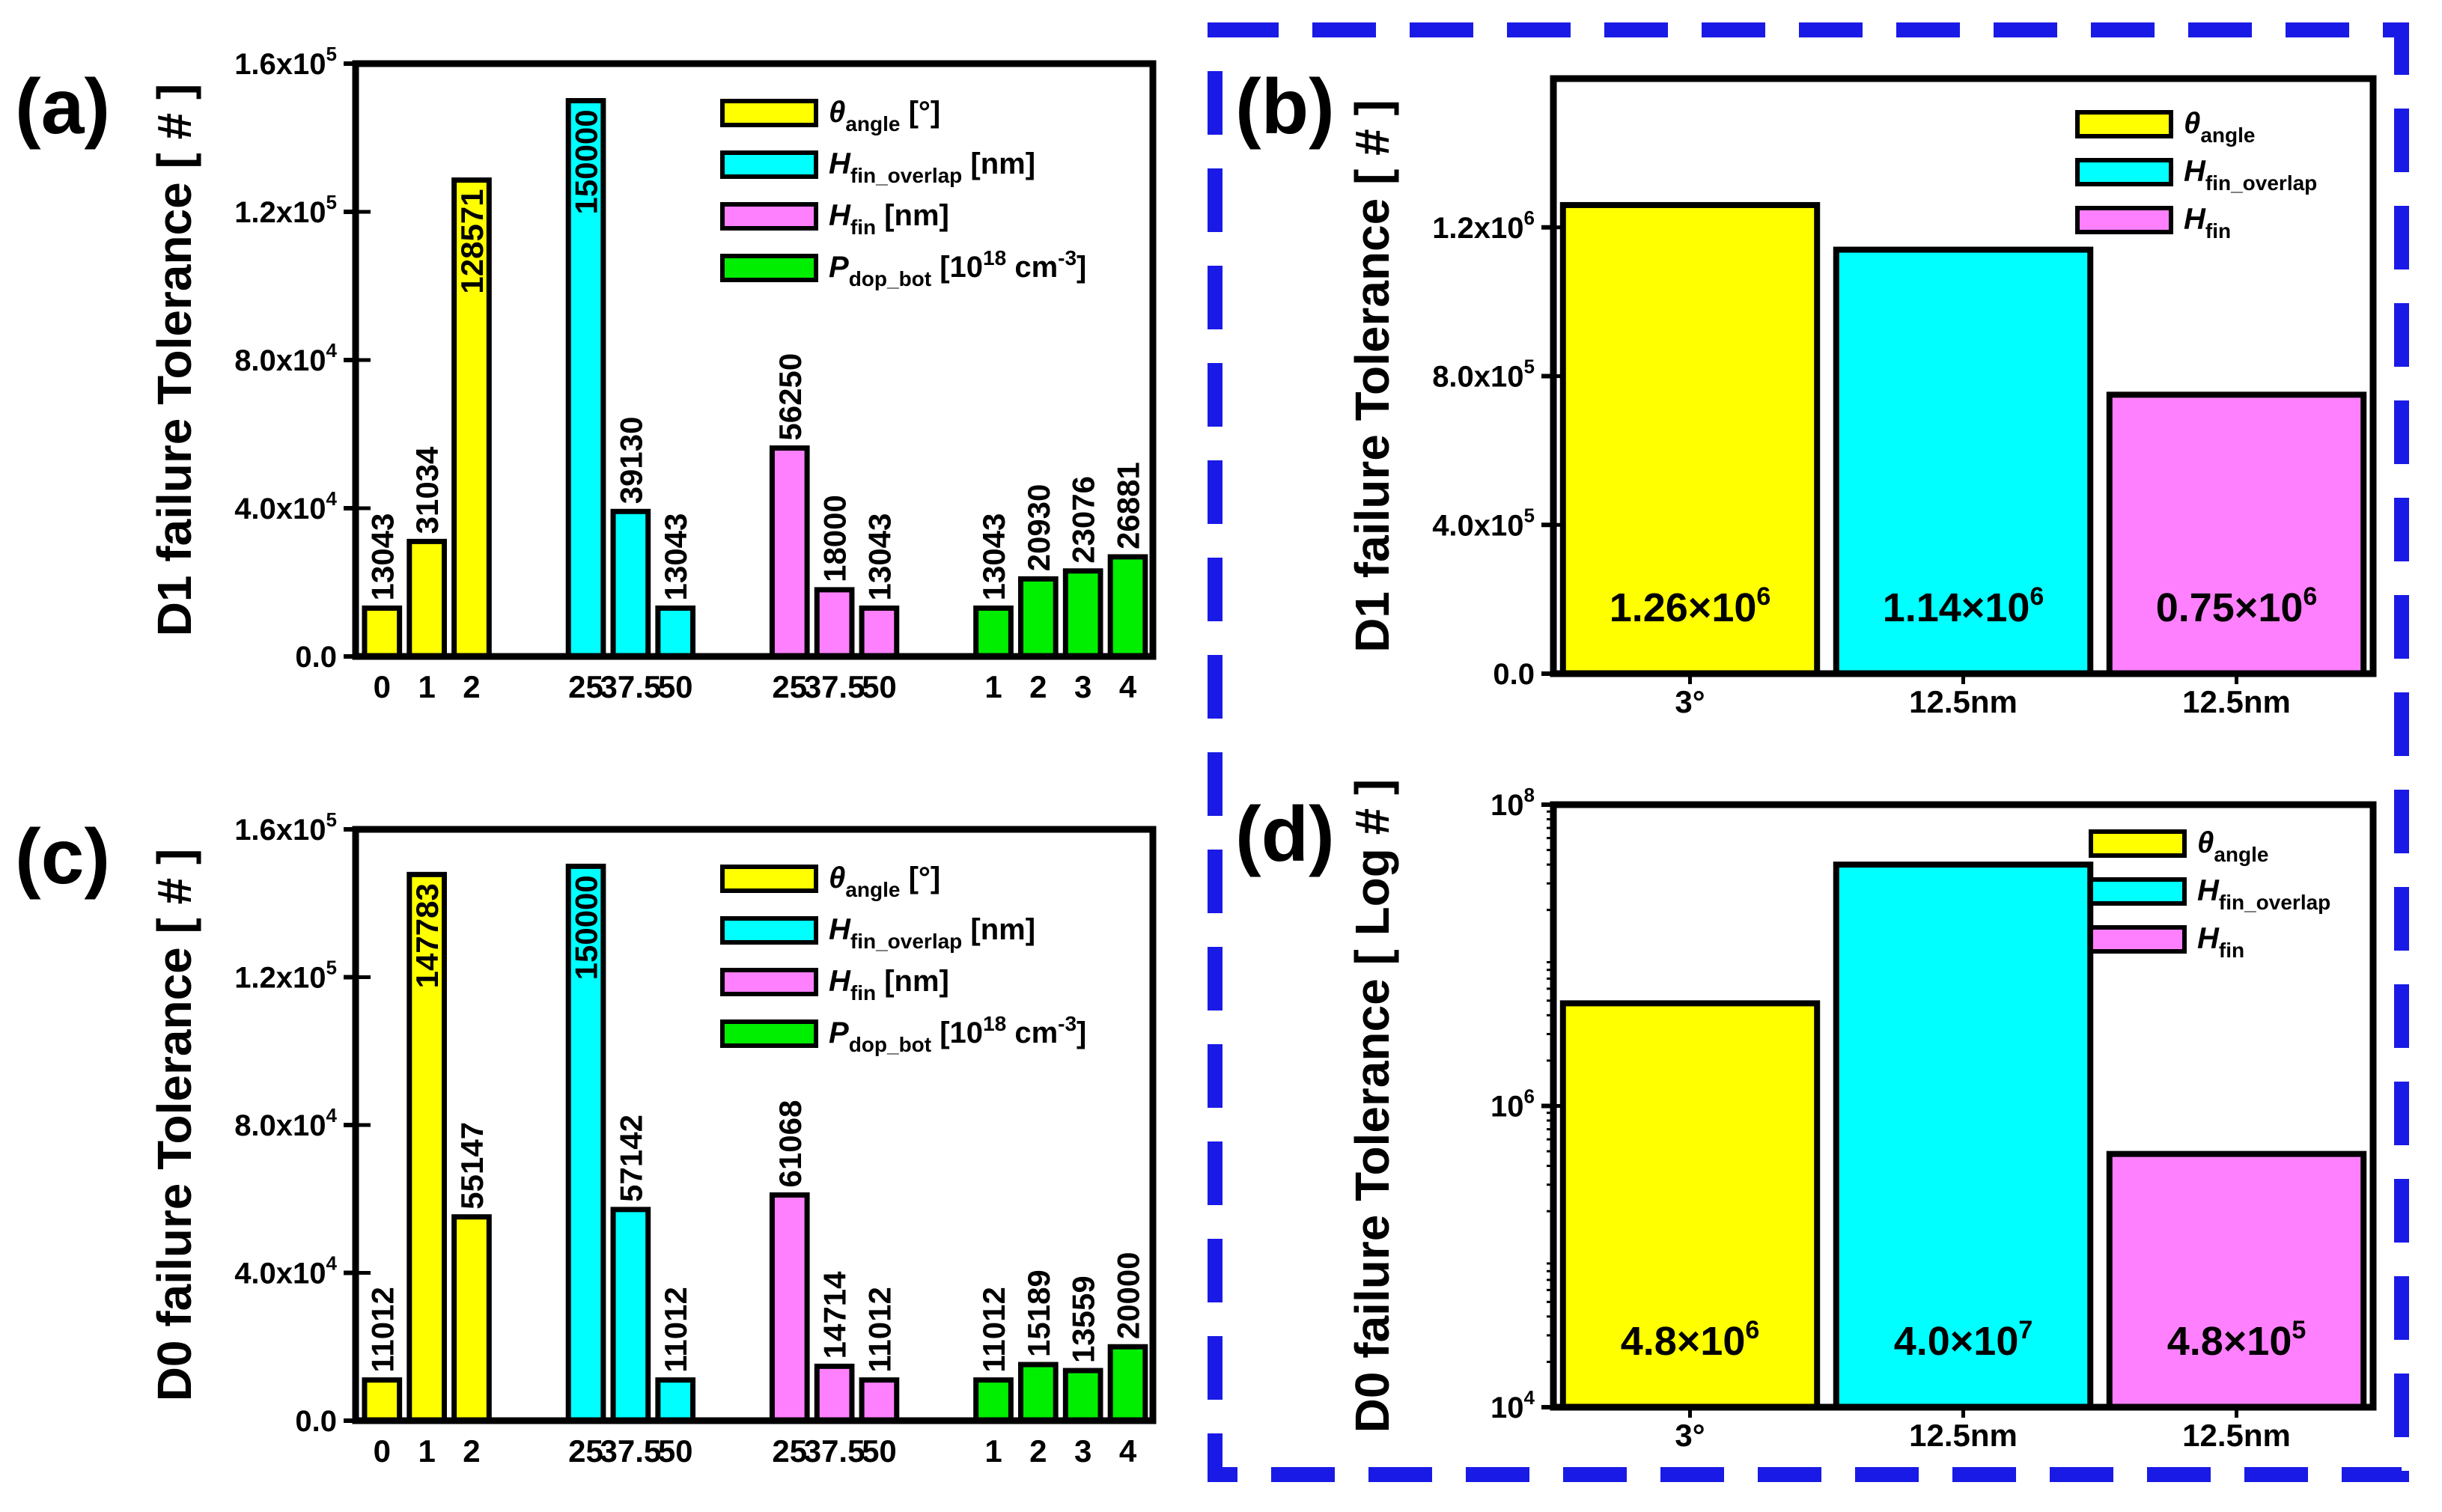  Describe the element at coordinates (1372, 1106) in the screenshot. I see `y-axis-title: D0 failure Tolerance [ Log # ]` at that location.